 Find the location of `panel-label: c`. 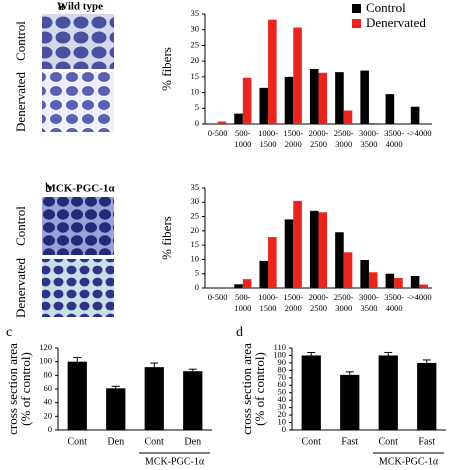

panel-label: c is located at coordinates (9, 332).